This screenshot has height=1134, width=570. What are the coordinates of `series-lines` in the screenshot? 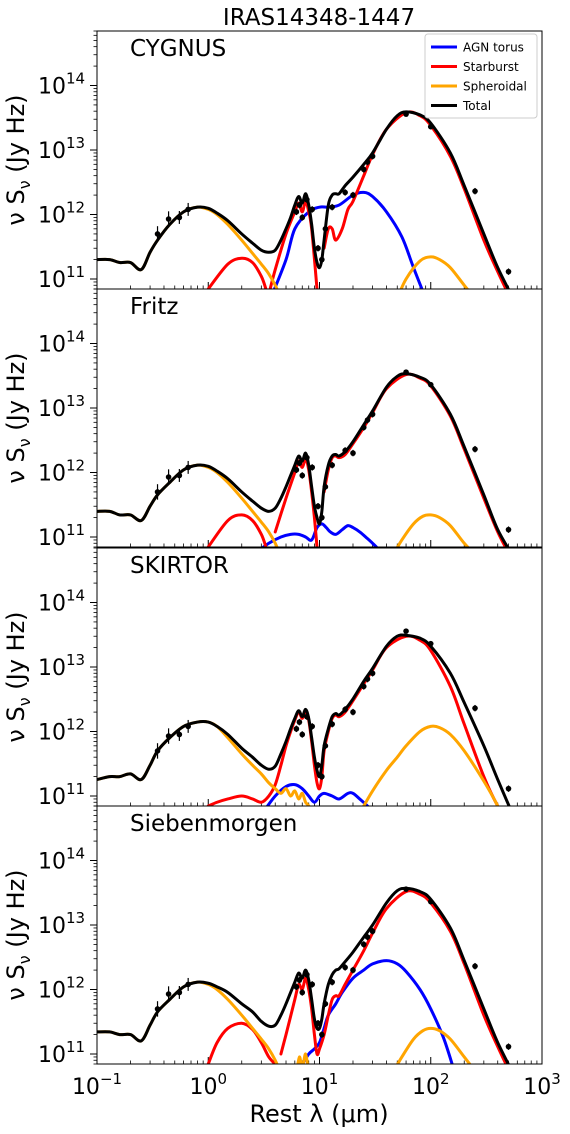 It's located at (303, 199).